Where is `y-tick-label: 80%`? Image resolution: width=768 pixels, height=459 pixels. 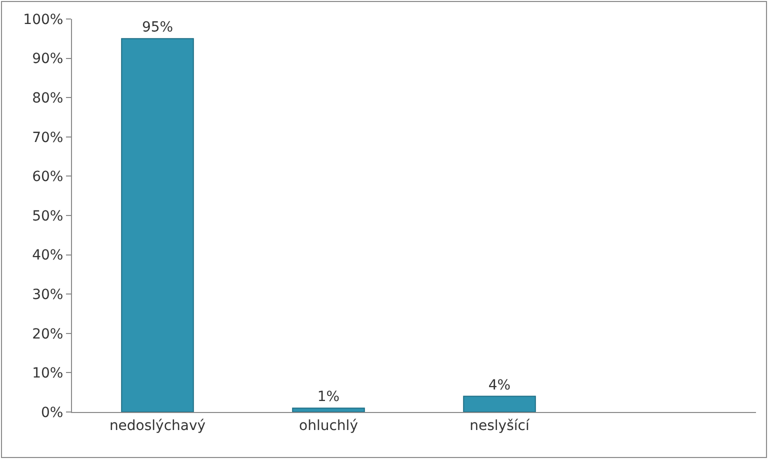
y-tick-label: 80% is located at coordinates (48, 98).